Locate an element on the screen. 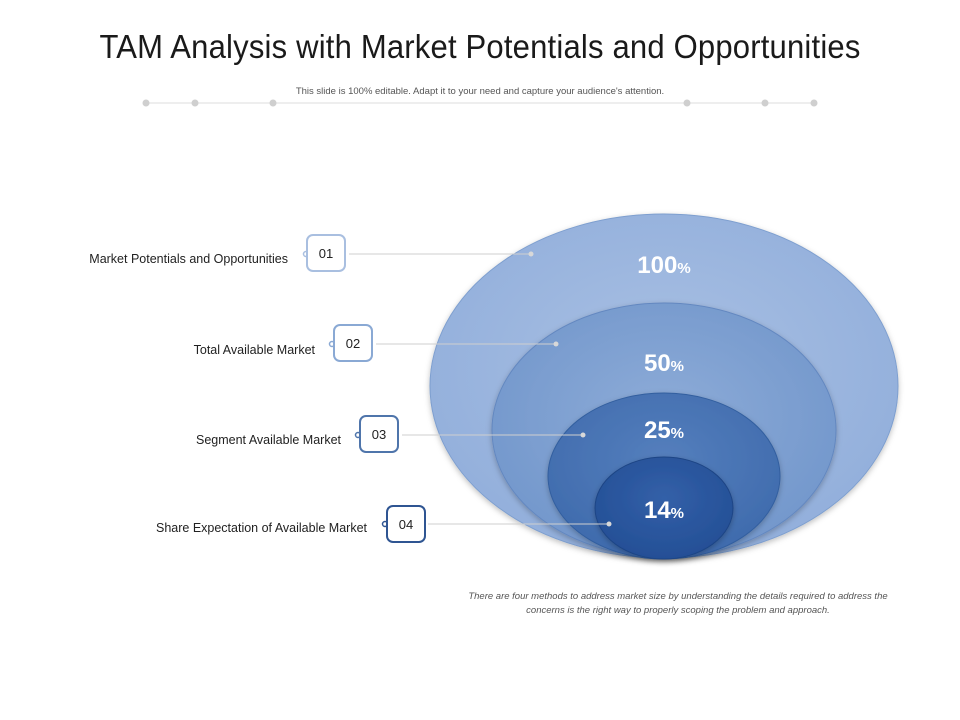  label-share-expectation: Share Expectation of Available Market is located at coordinates (261, 528).